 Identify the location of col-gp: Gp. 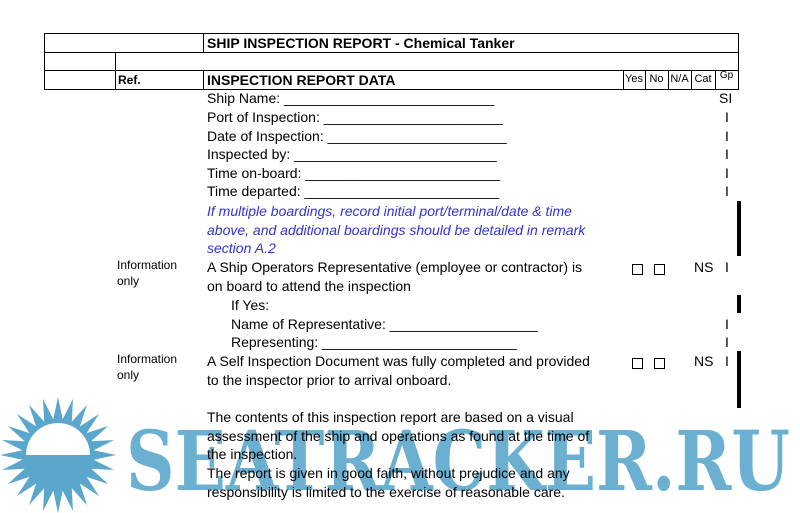
(726, 75).